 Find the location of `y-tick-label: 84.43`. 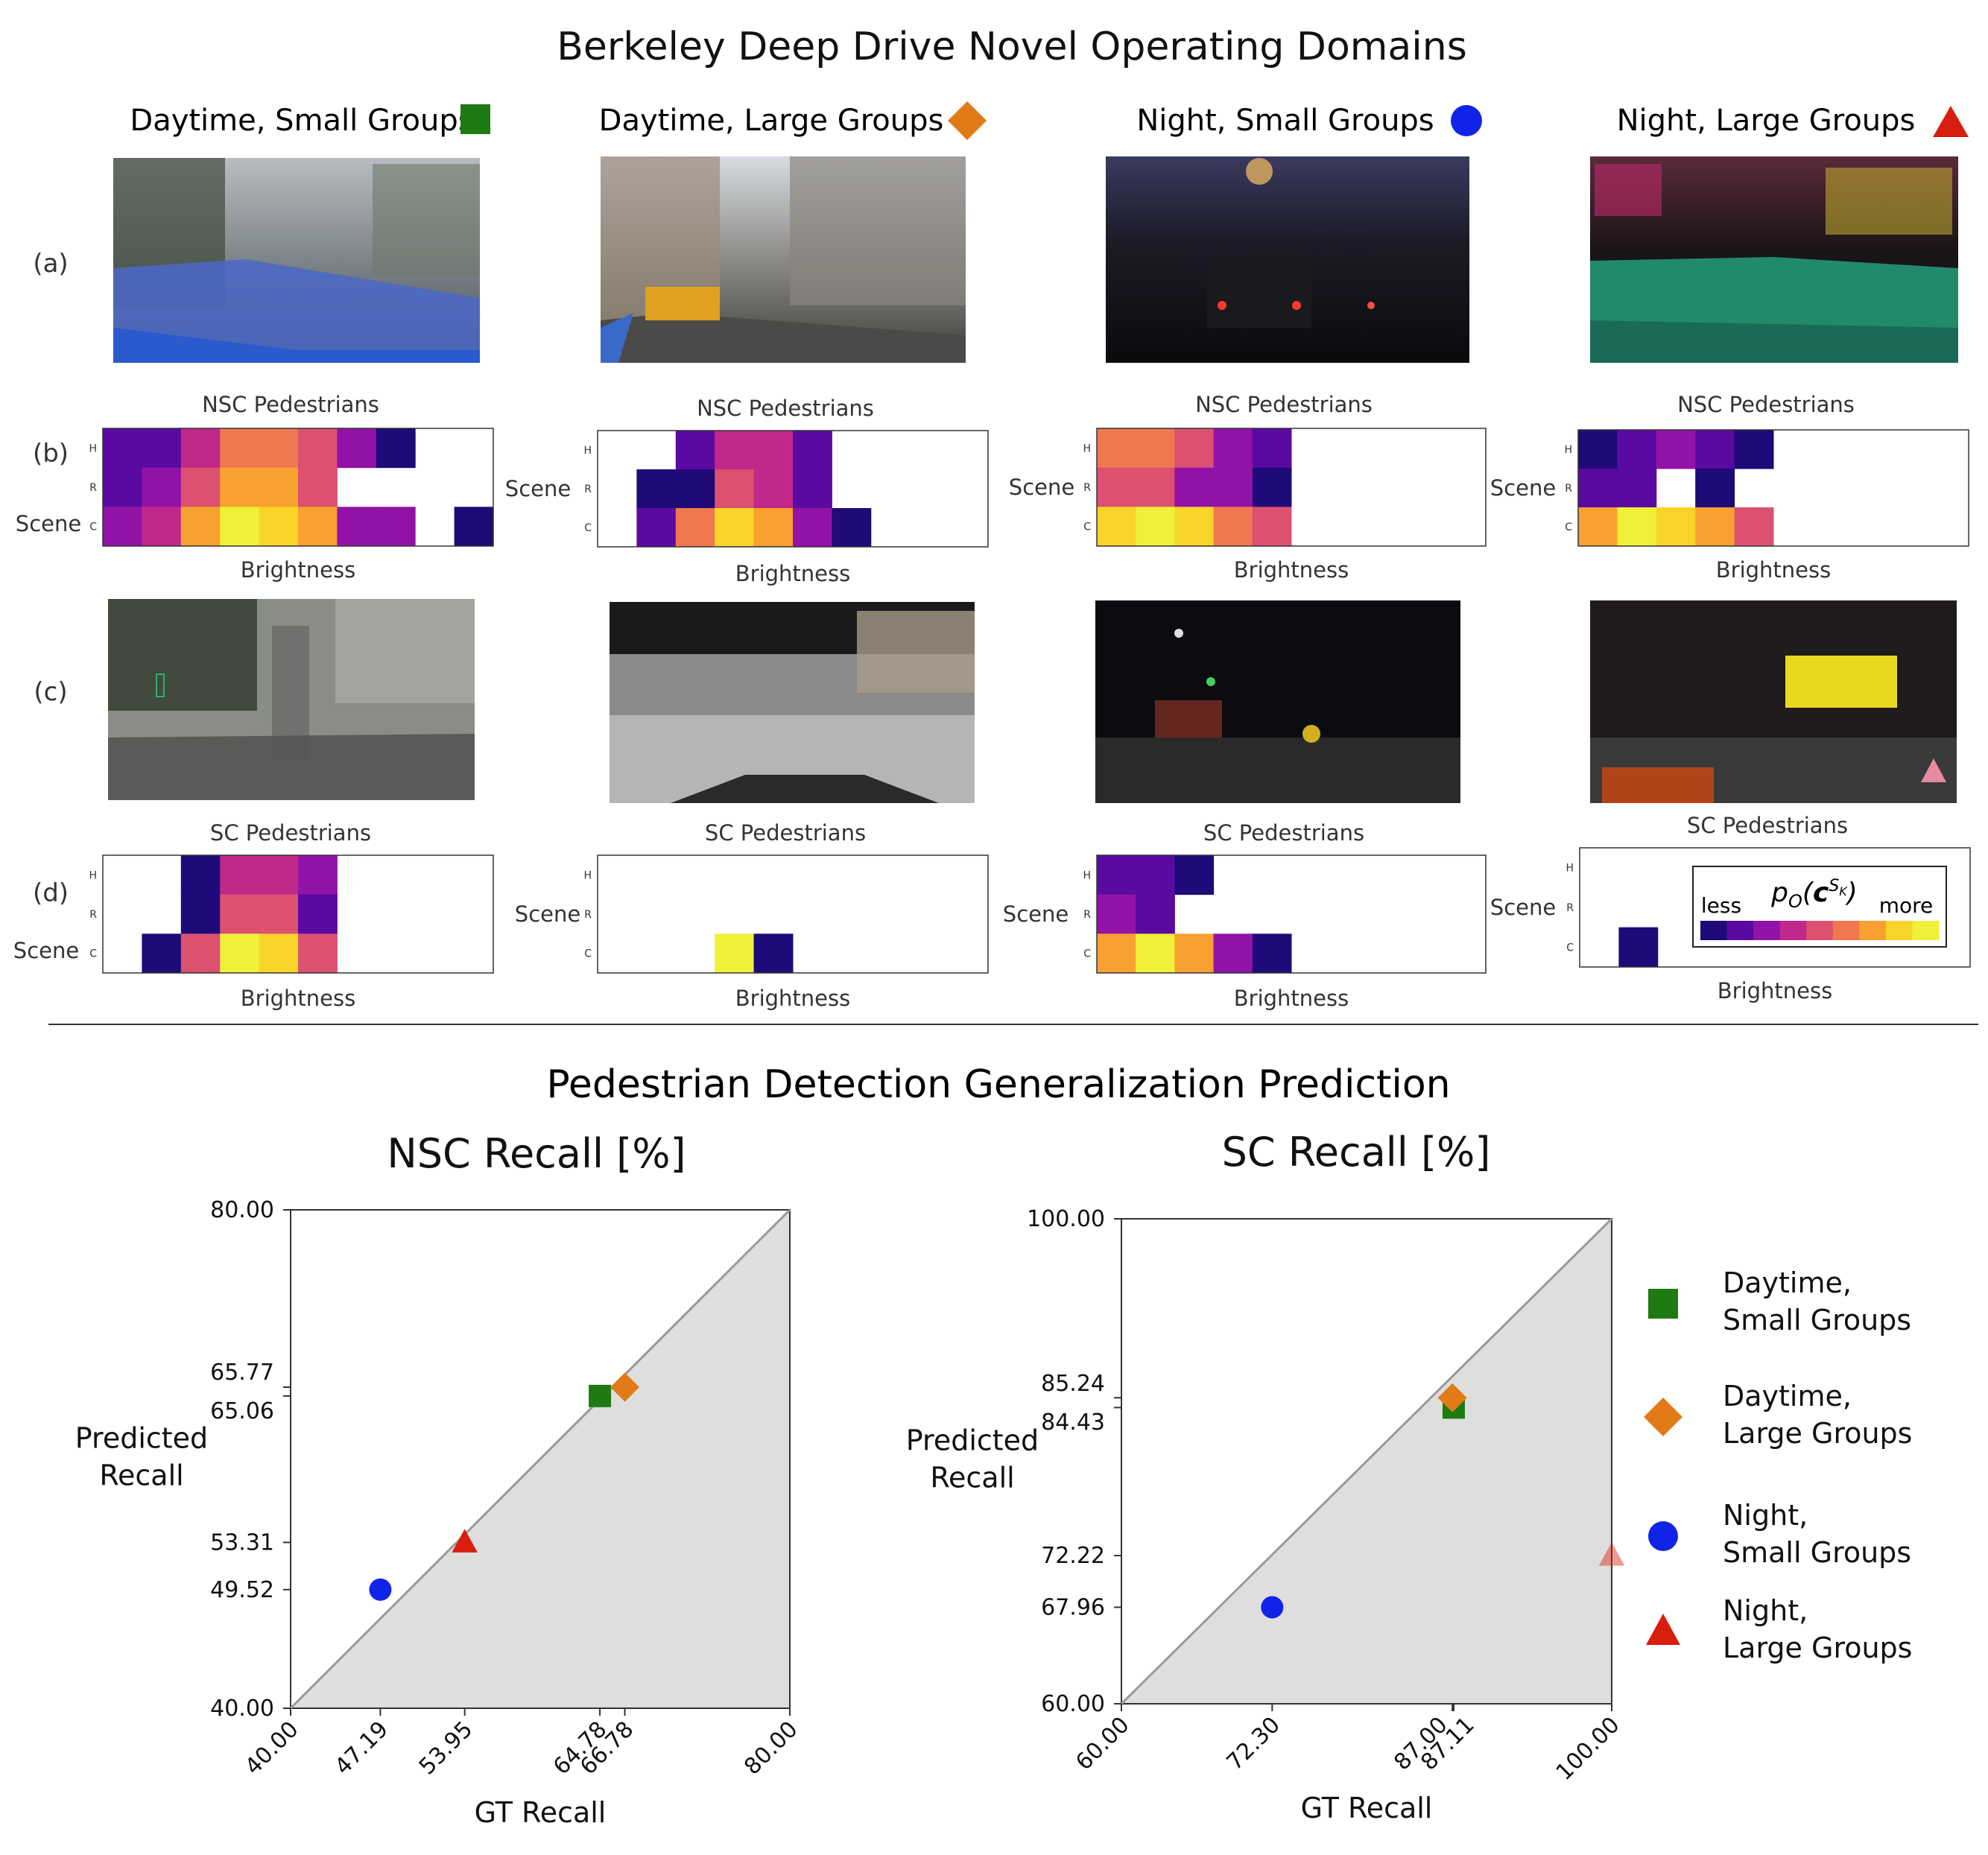

y-tick-label: 84.43 is located at coordinates (1073, 1423).